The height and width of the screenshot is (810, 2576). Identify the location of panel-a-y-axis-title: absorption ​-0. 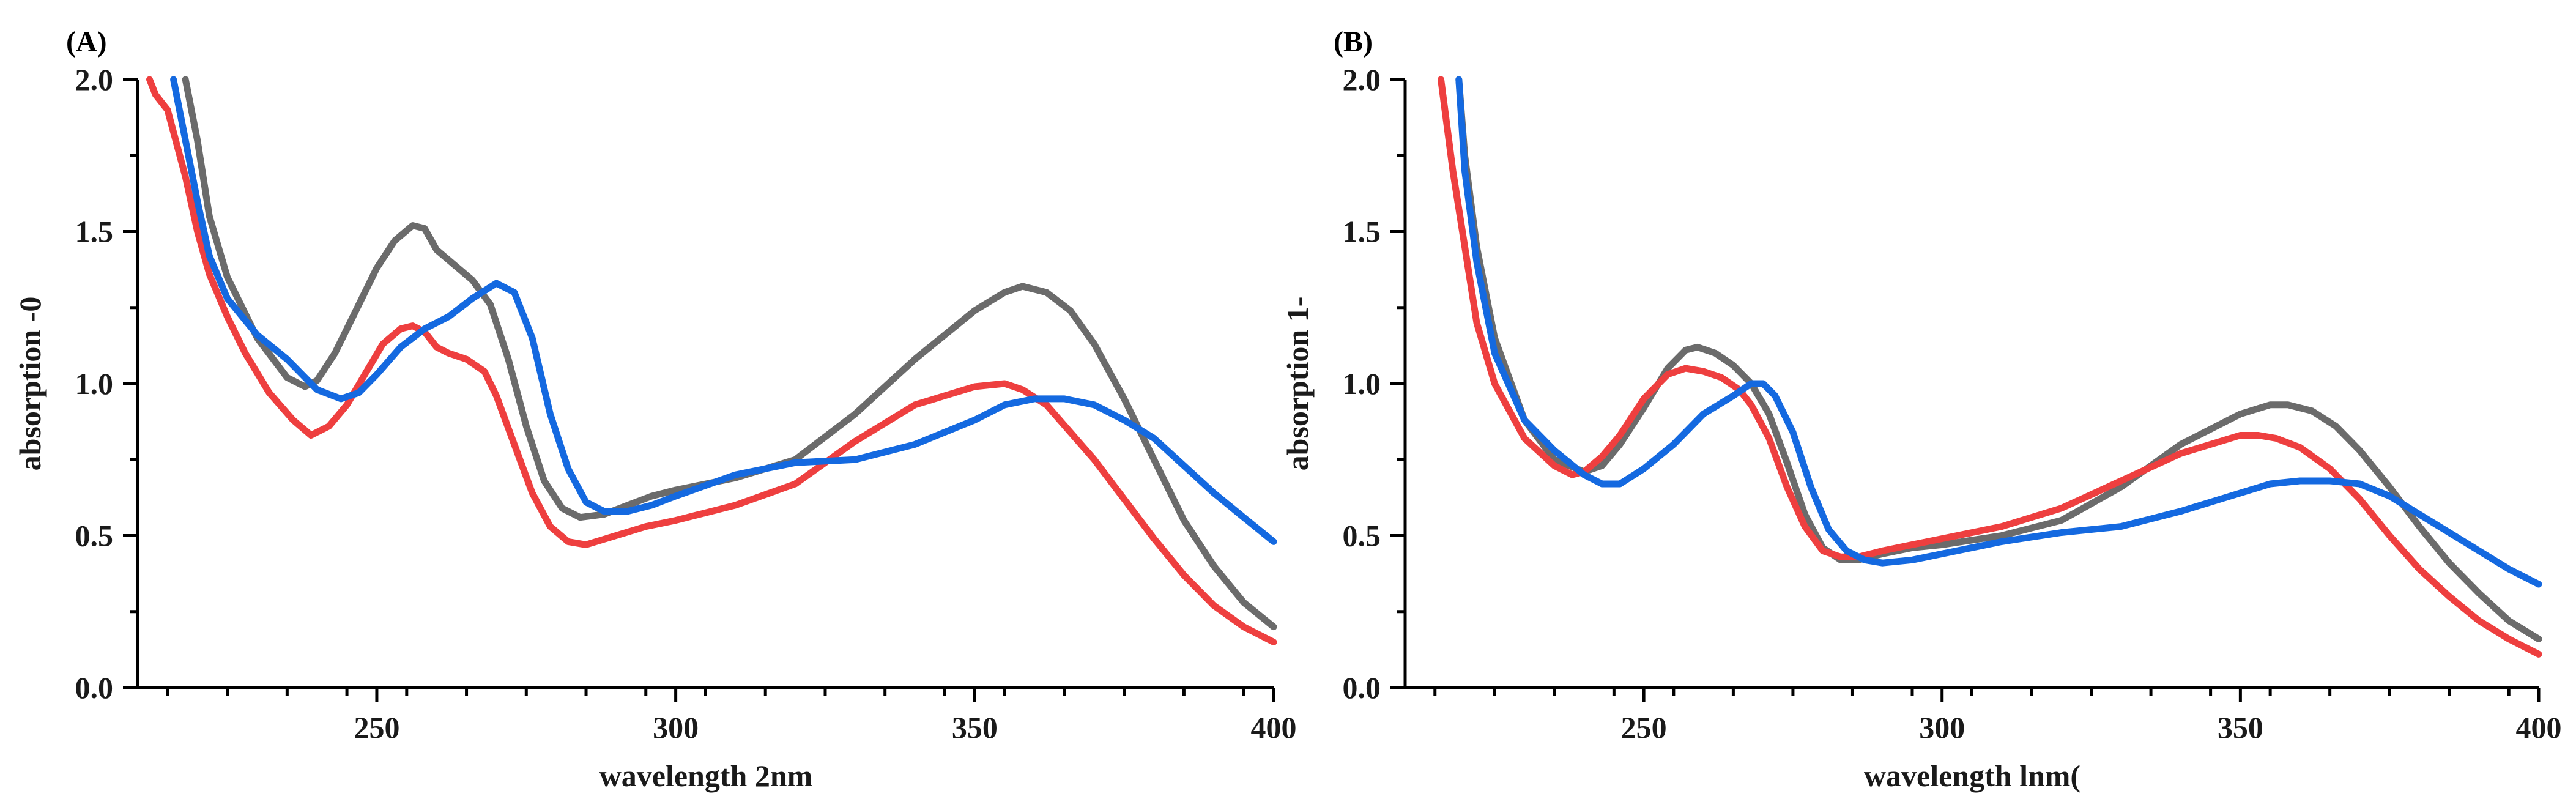
(30, 384).